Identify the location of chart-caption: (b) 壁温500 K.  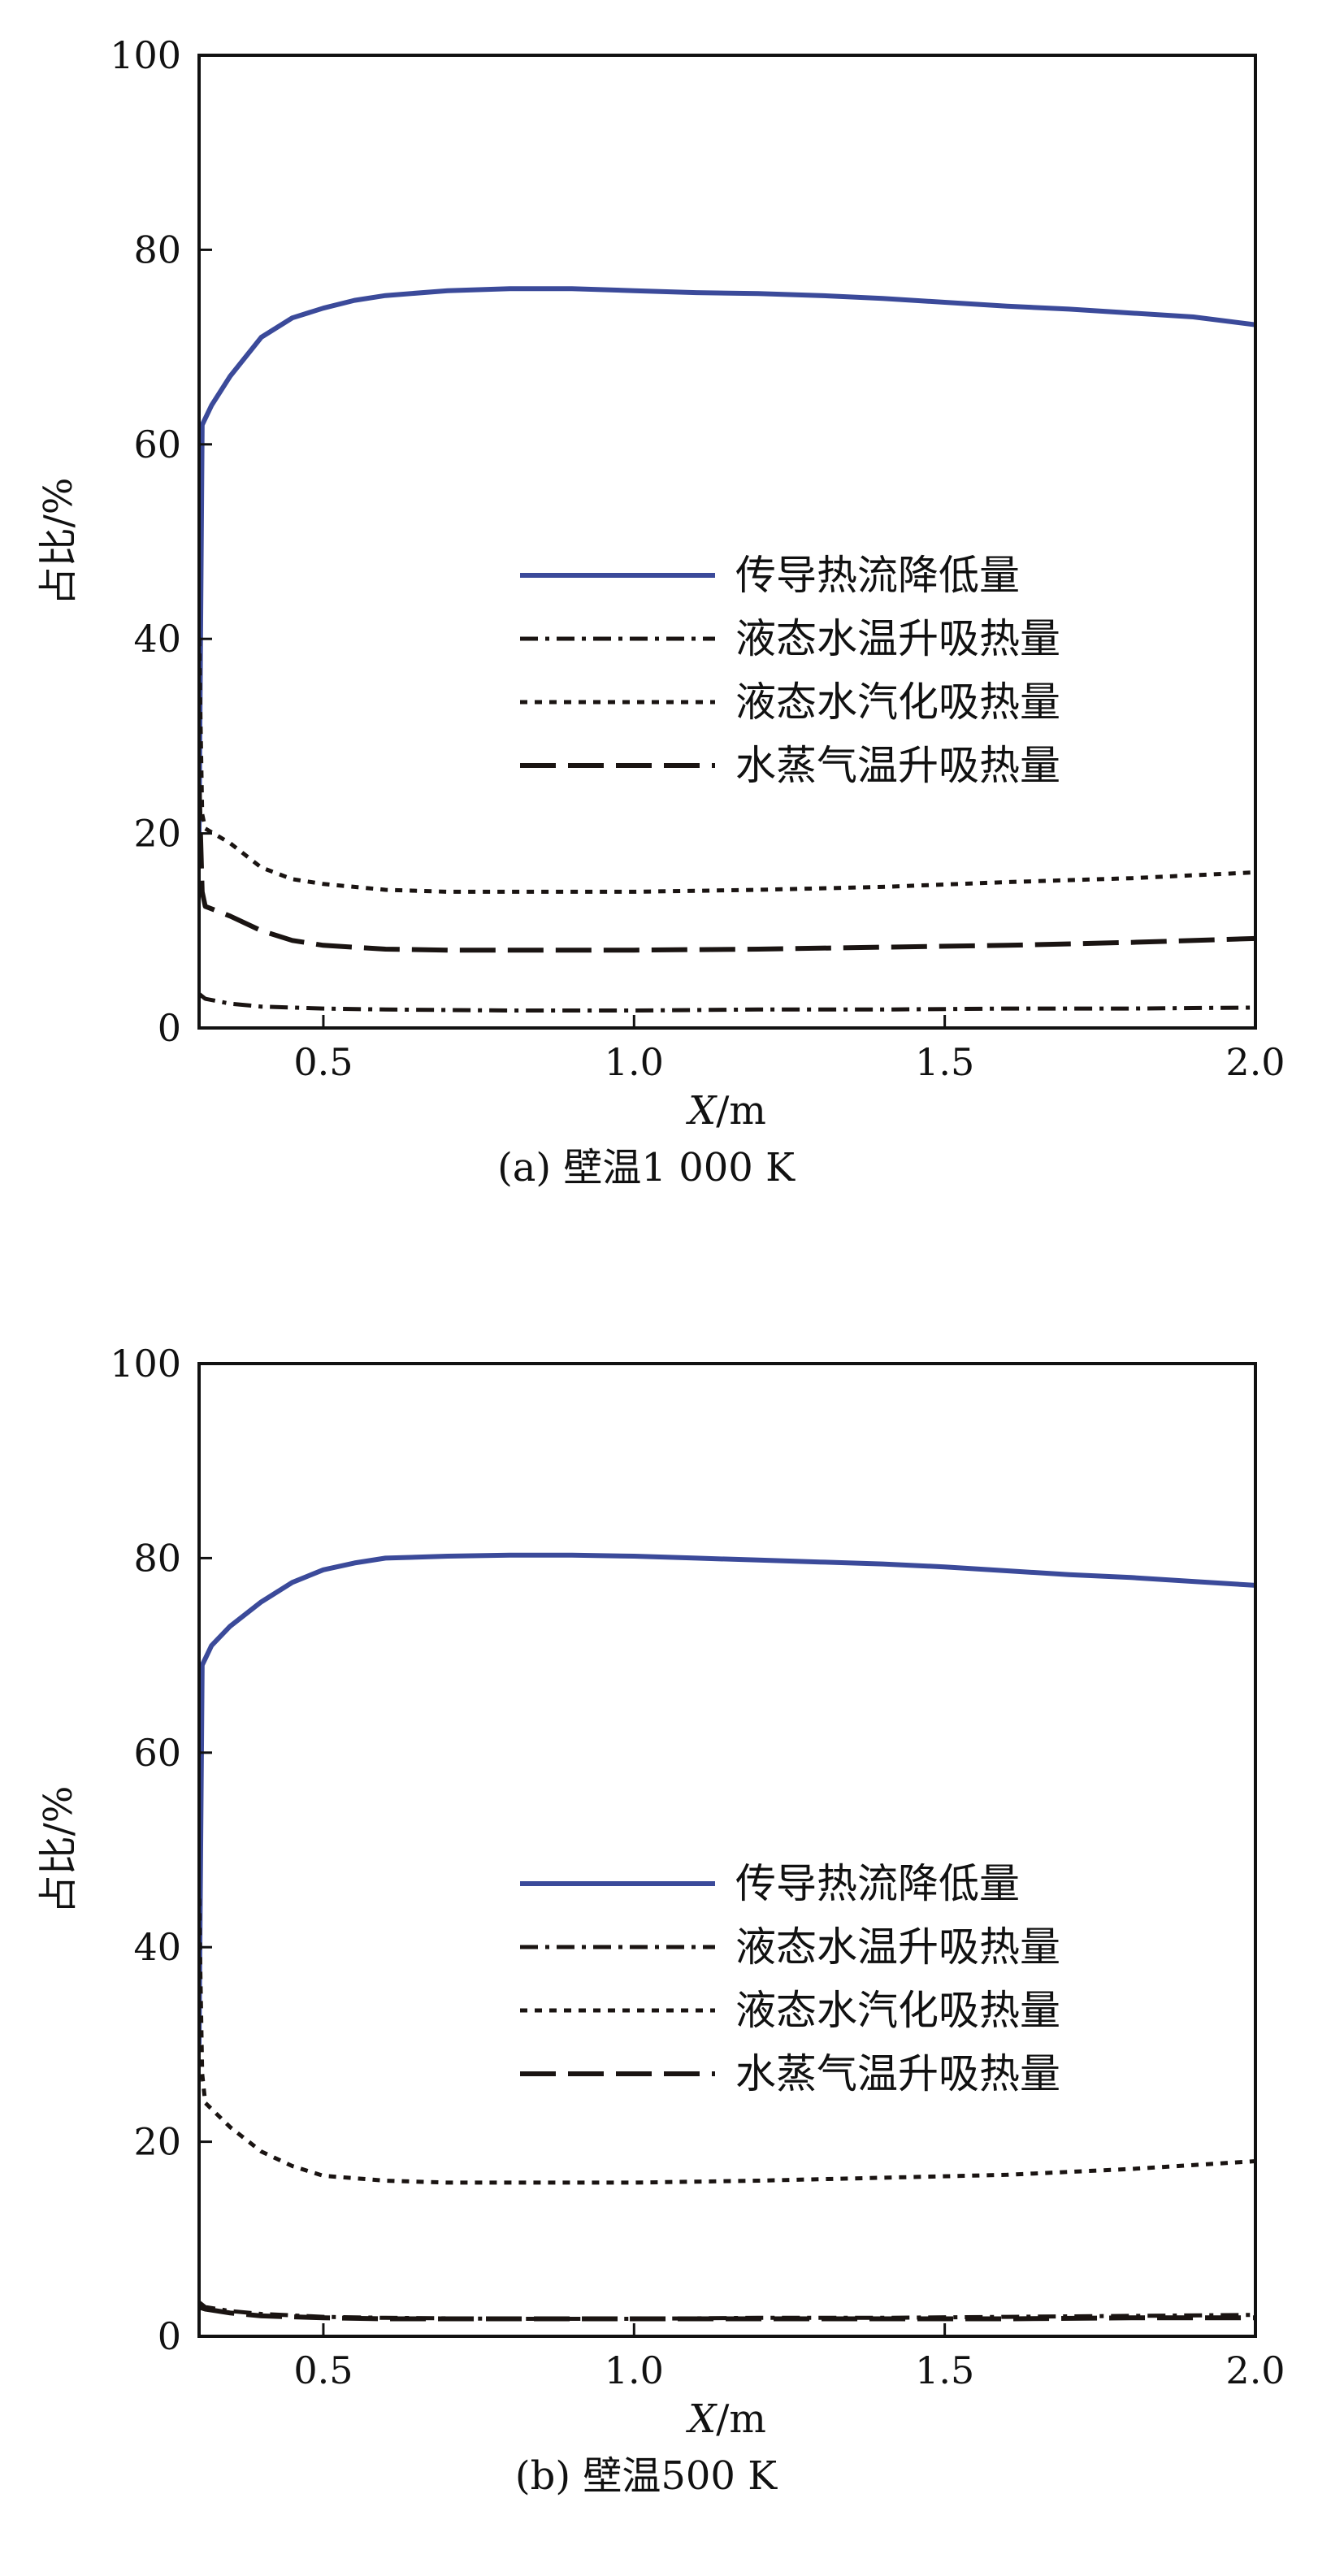
(646, 2476).